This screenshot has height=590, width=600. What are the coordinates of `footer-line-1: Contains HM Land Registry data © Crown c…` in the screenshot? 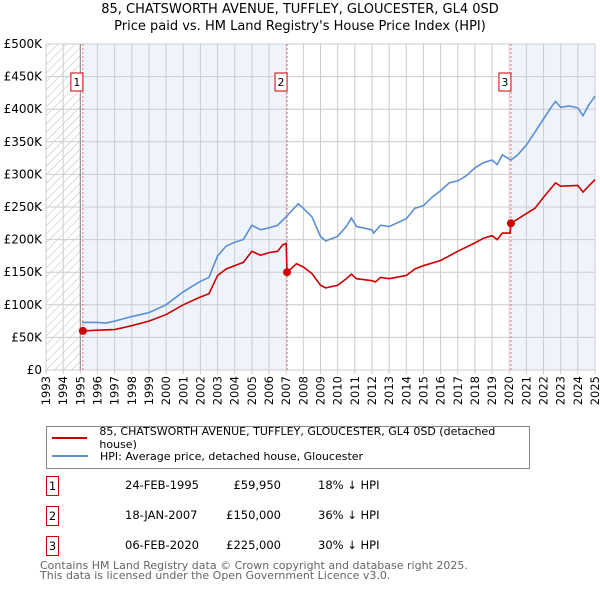 It's located at (254, 565).